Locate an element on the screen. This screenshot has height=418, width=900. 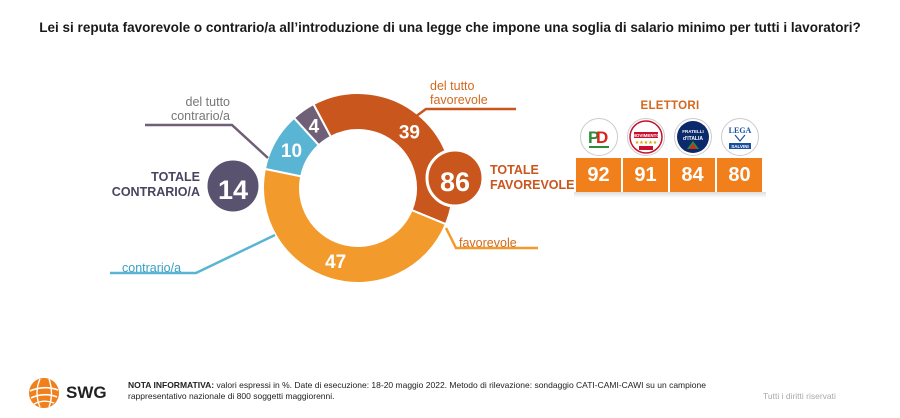
rights-reserved: Tutti i diritti riservati is located at coordinates (799, 396).